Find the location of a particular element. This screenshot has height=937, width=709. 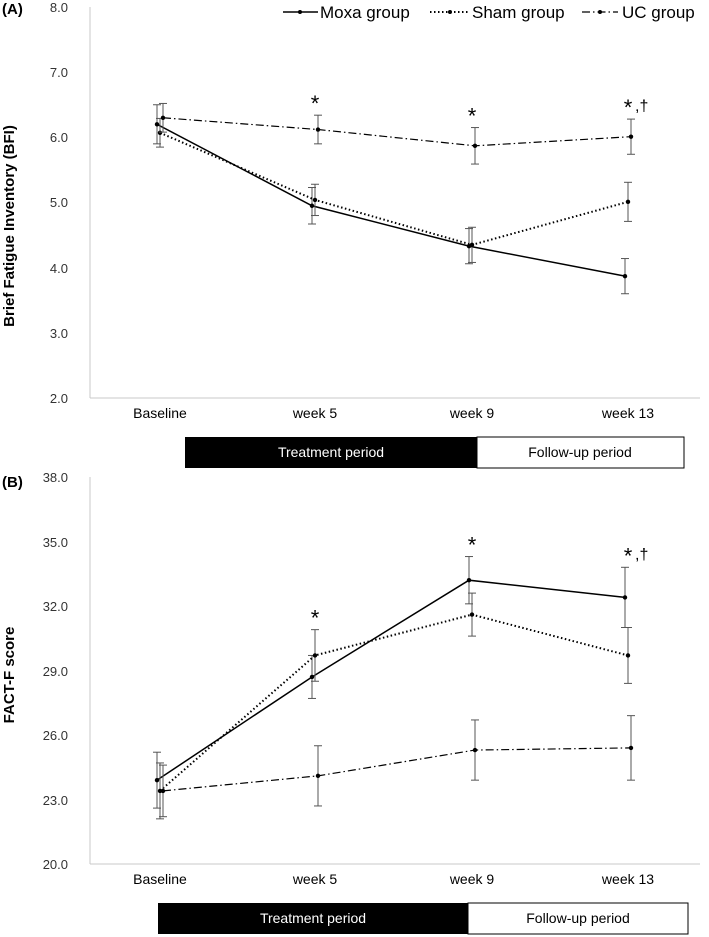

panel-a-period-bar: Treatment period Follow-up period is located at coordinates (435, 452).